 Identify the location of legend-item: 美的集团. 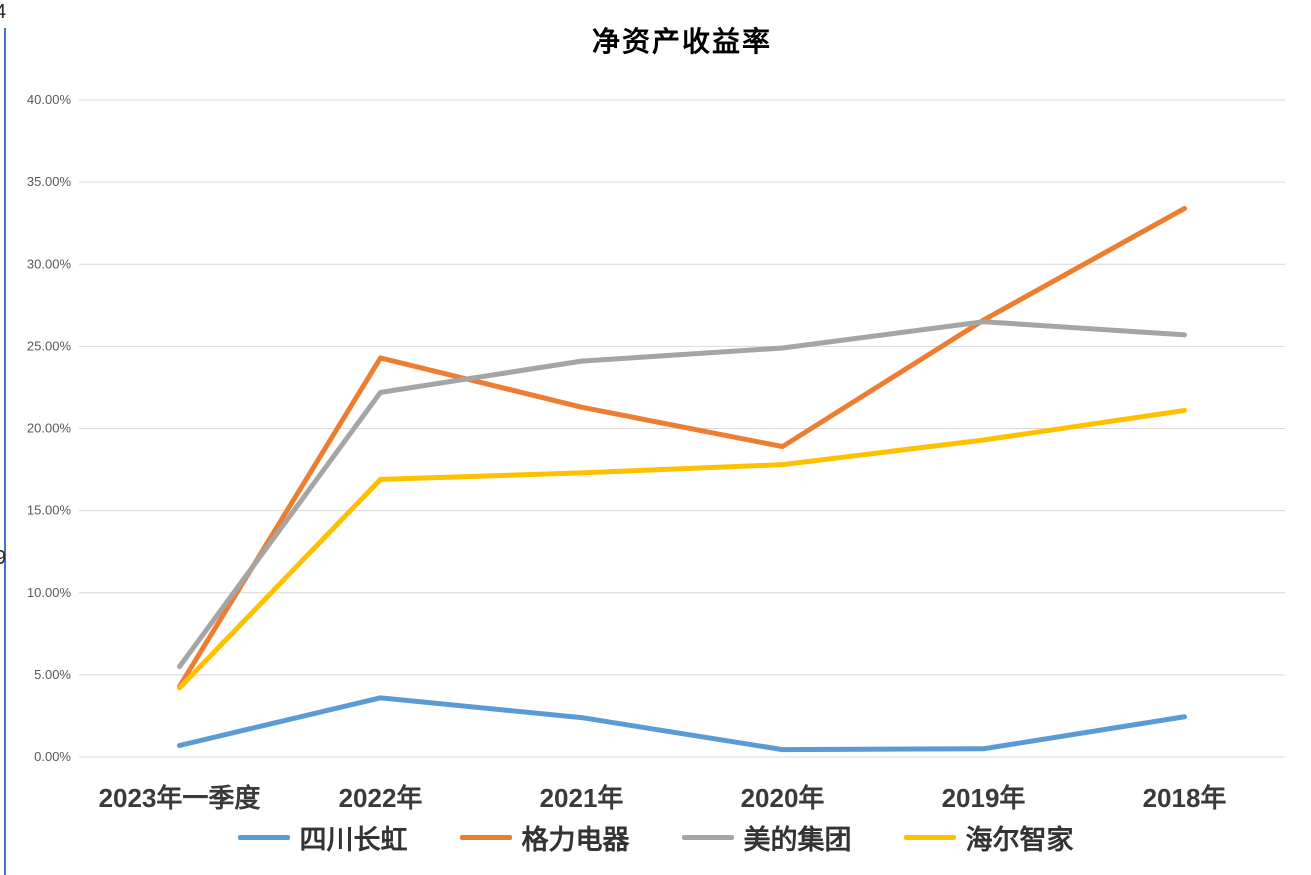
(766, 837).